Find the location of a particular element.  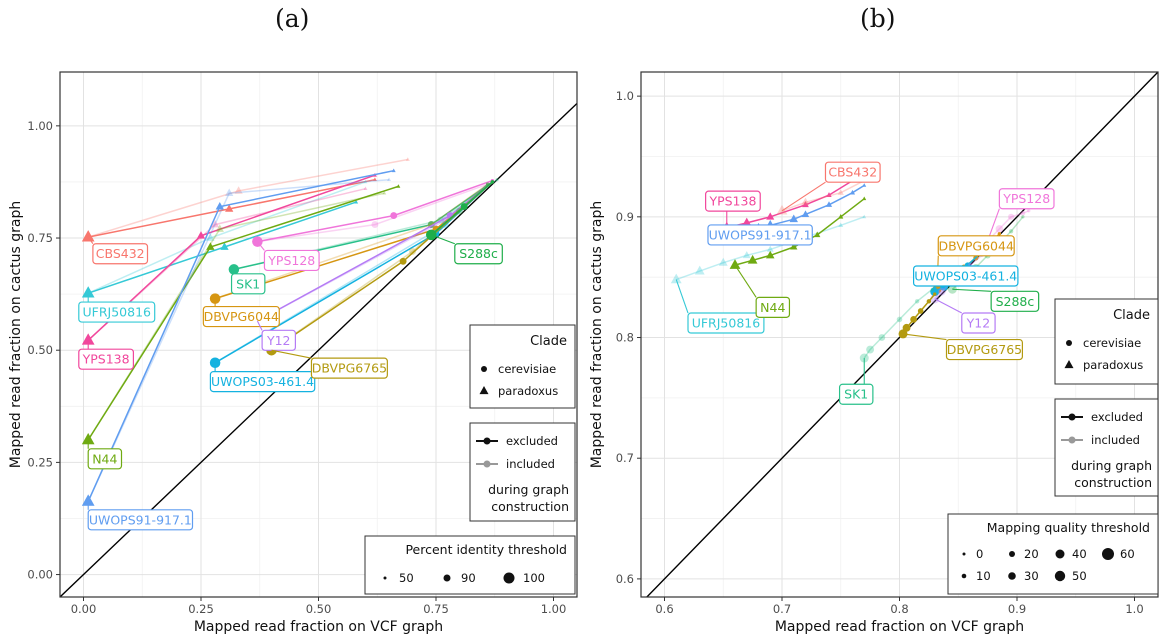

legend-label: included is located at coordinates (530, 464).